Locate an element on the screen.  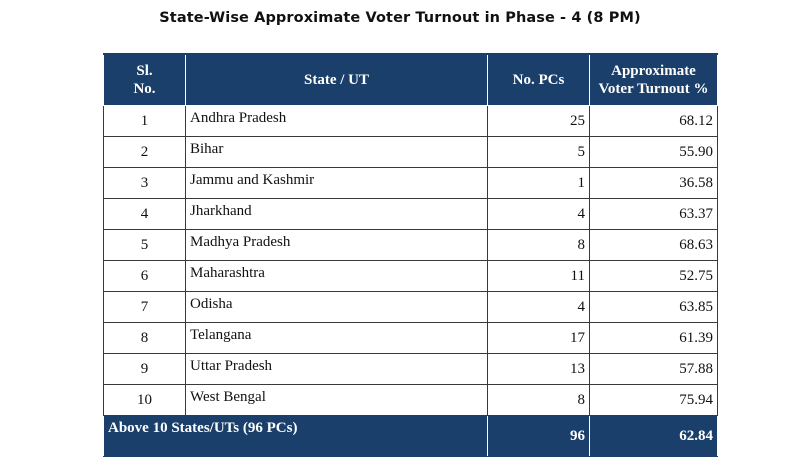
table-total-row: Above 10 States/UTs (96 PCs) 96 62.84 is located at coordinates (410, 436).